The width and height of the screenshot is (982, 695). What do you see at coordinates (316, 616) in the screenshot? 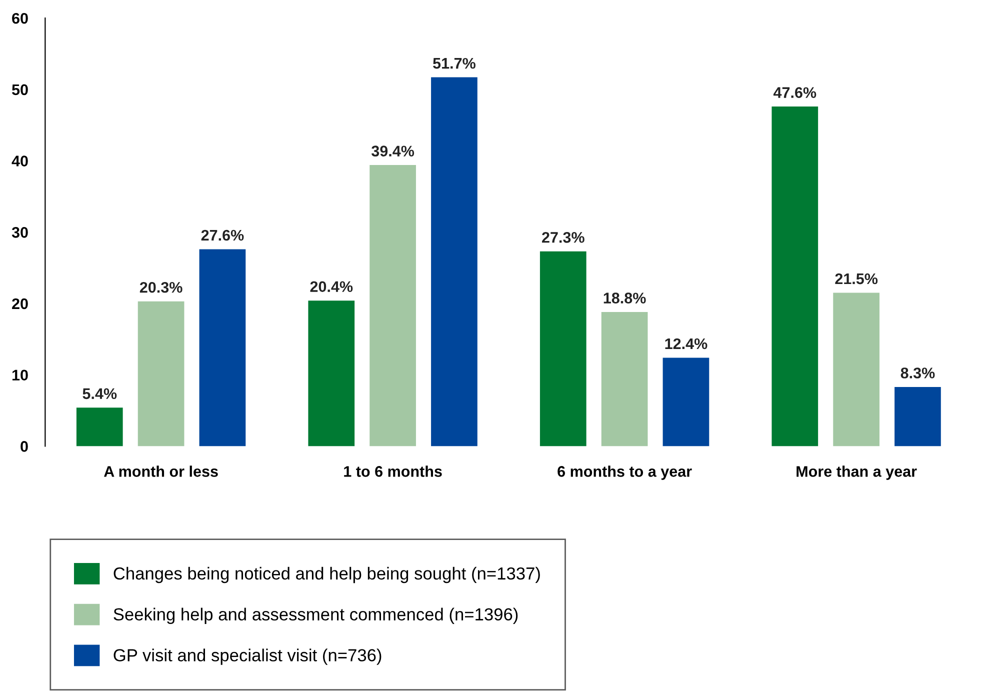
I see `legend-label: Seeking help and assessment commenced (n=1396)` at bounding box center [316, 616].